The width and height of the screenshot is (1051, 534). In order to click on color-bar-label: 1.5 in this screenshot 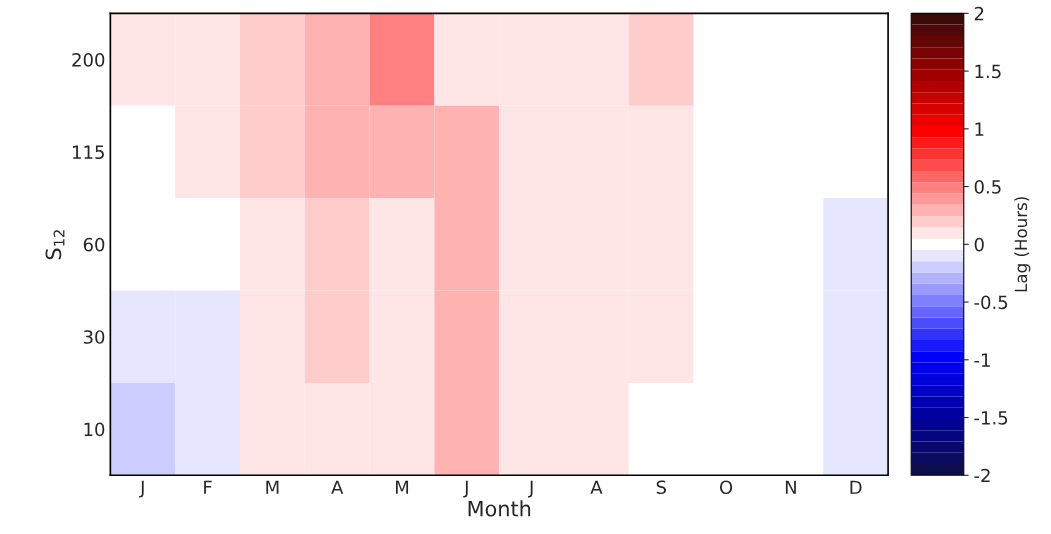, I will do `click(988, 71)`.